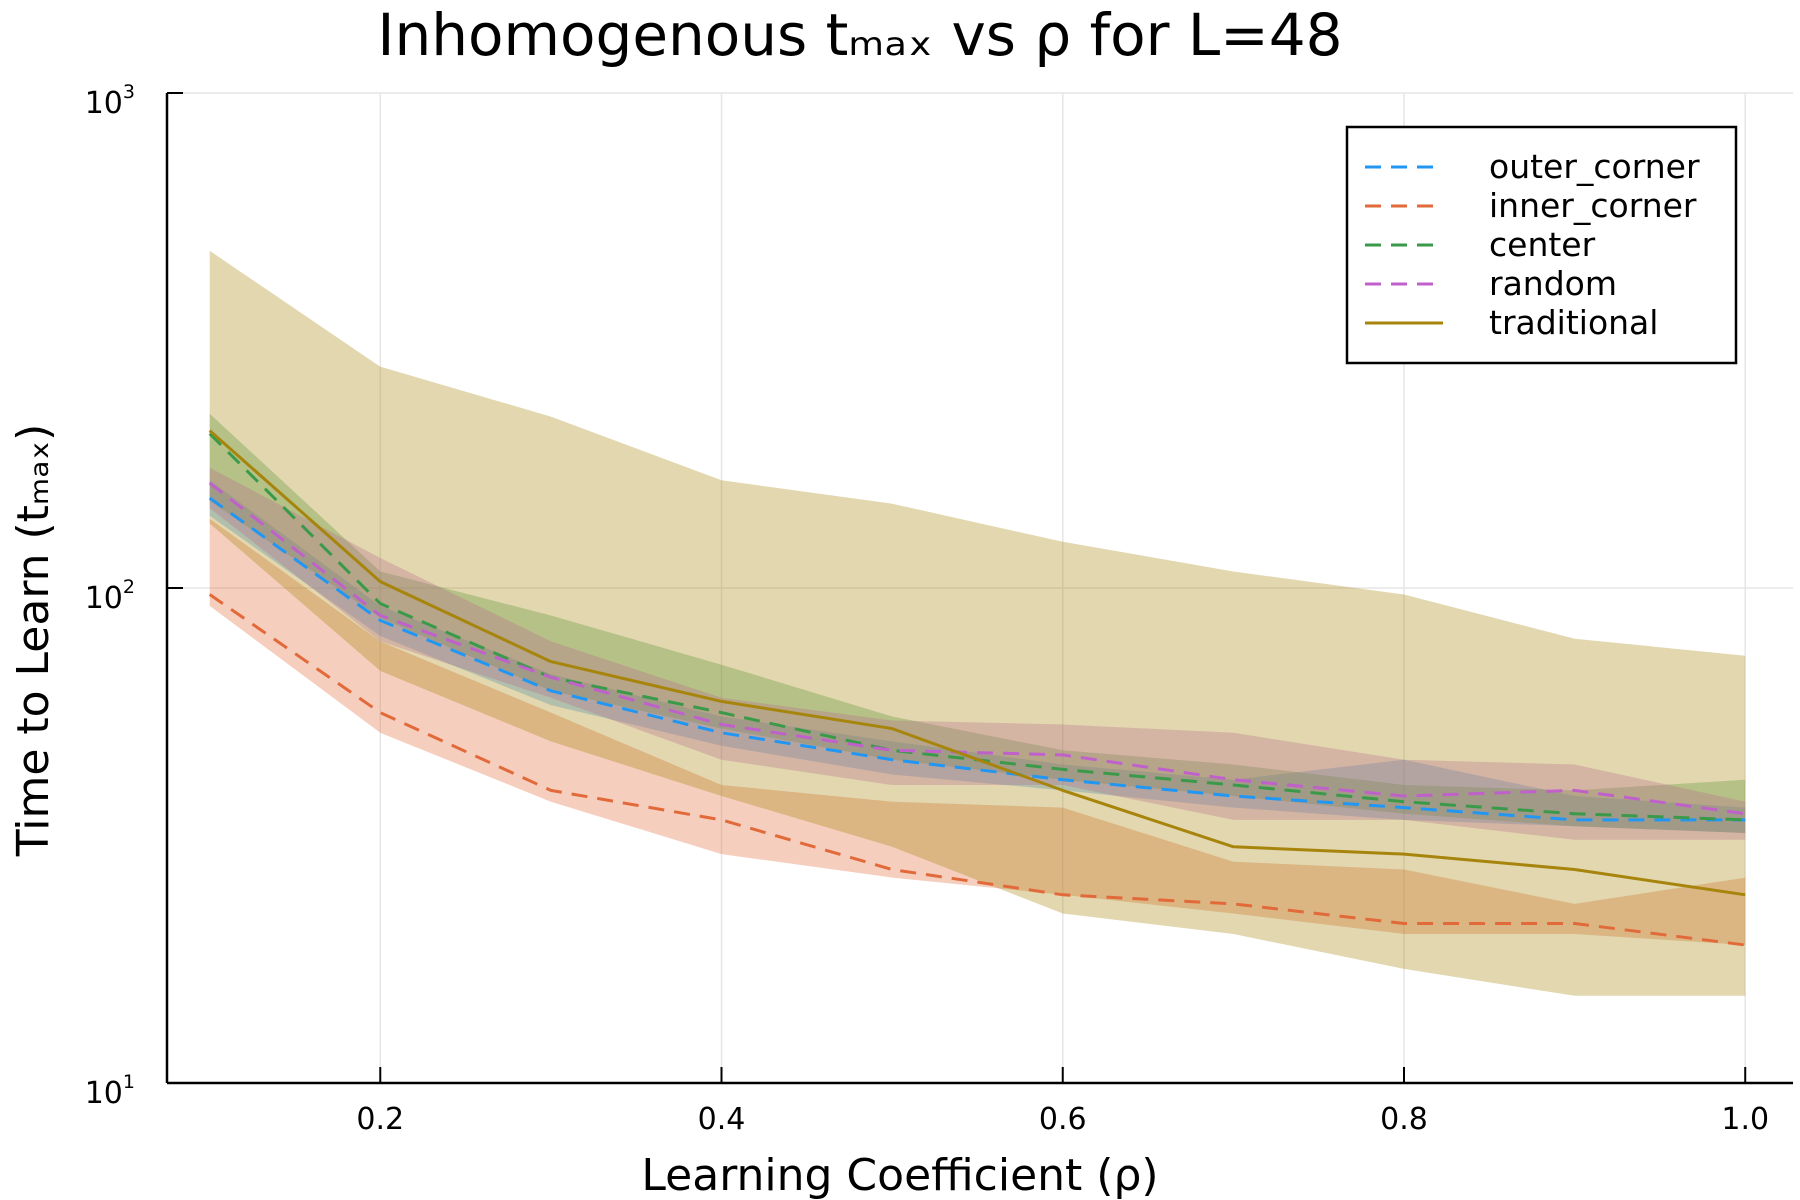 The image size is (1800, 1200). Describe the element at coordinates (129, 1082) in the screenshot. I see `y-tick-exponent: 1` at that location.